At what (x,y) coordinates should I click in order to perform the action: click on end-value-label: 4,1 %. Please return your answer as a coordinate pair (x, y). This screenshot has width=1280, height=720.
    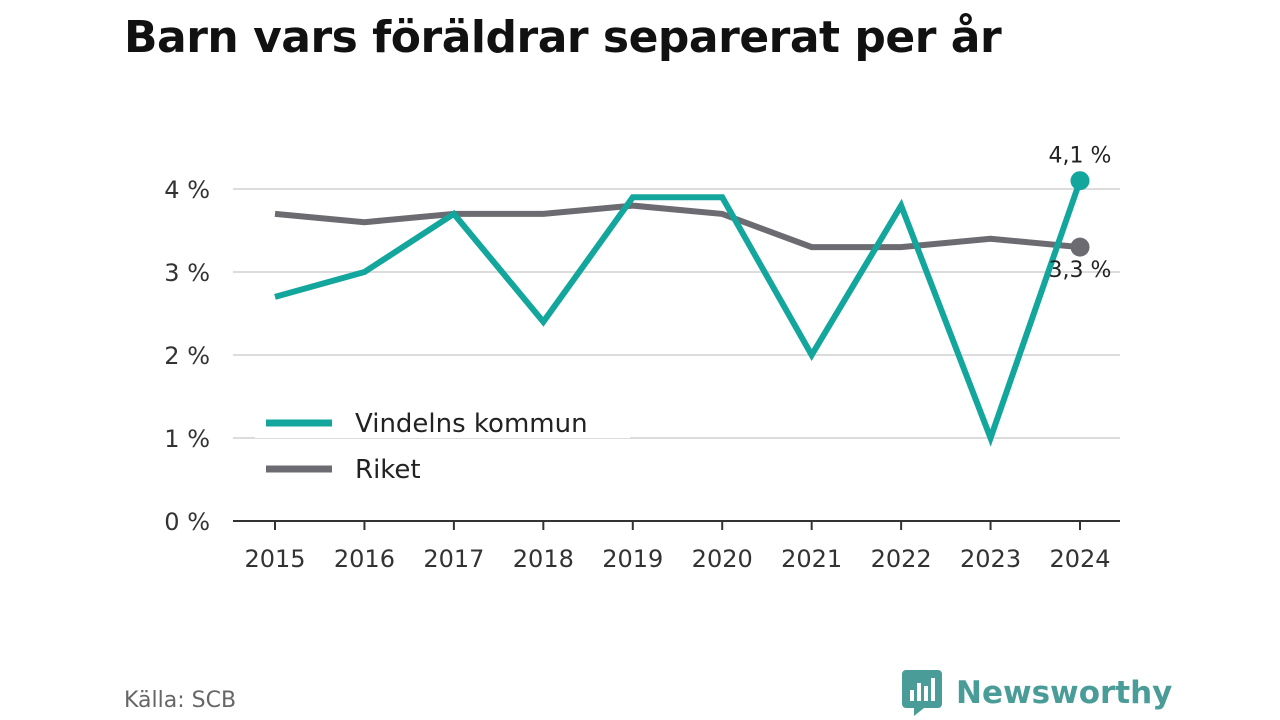
    Looking at the image, I should click on (1080, 156).